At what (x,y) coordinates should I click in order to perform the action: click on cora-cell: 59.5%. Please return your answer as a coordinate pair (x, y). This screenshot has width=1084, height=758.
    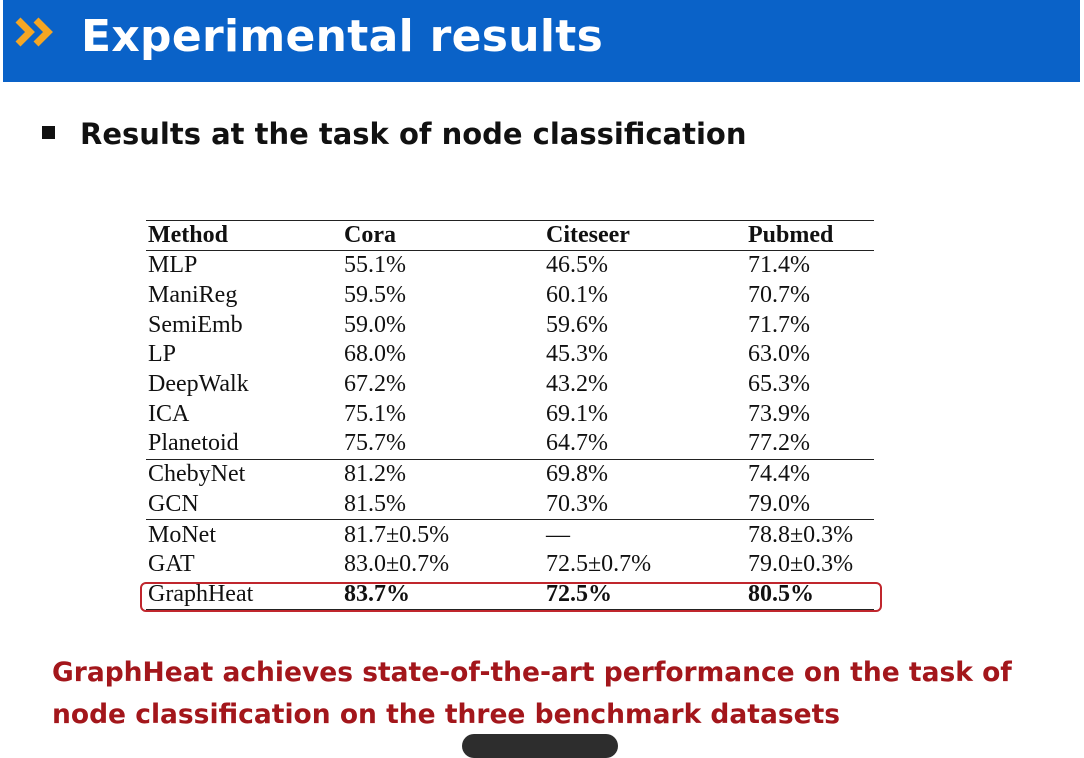
    Looking at the image, I should click on (375, 295).